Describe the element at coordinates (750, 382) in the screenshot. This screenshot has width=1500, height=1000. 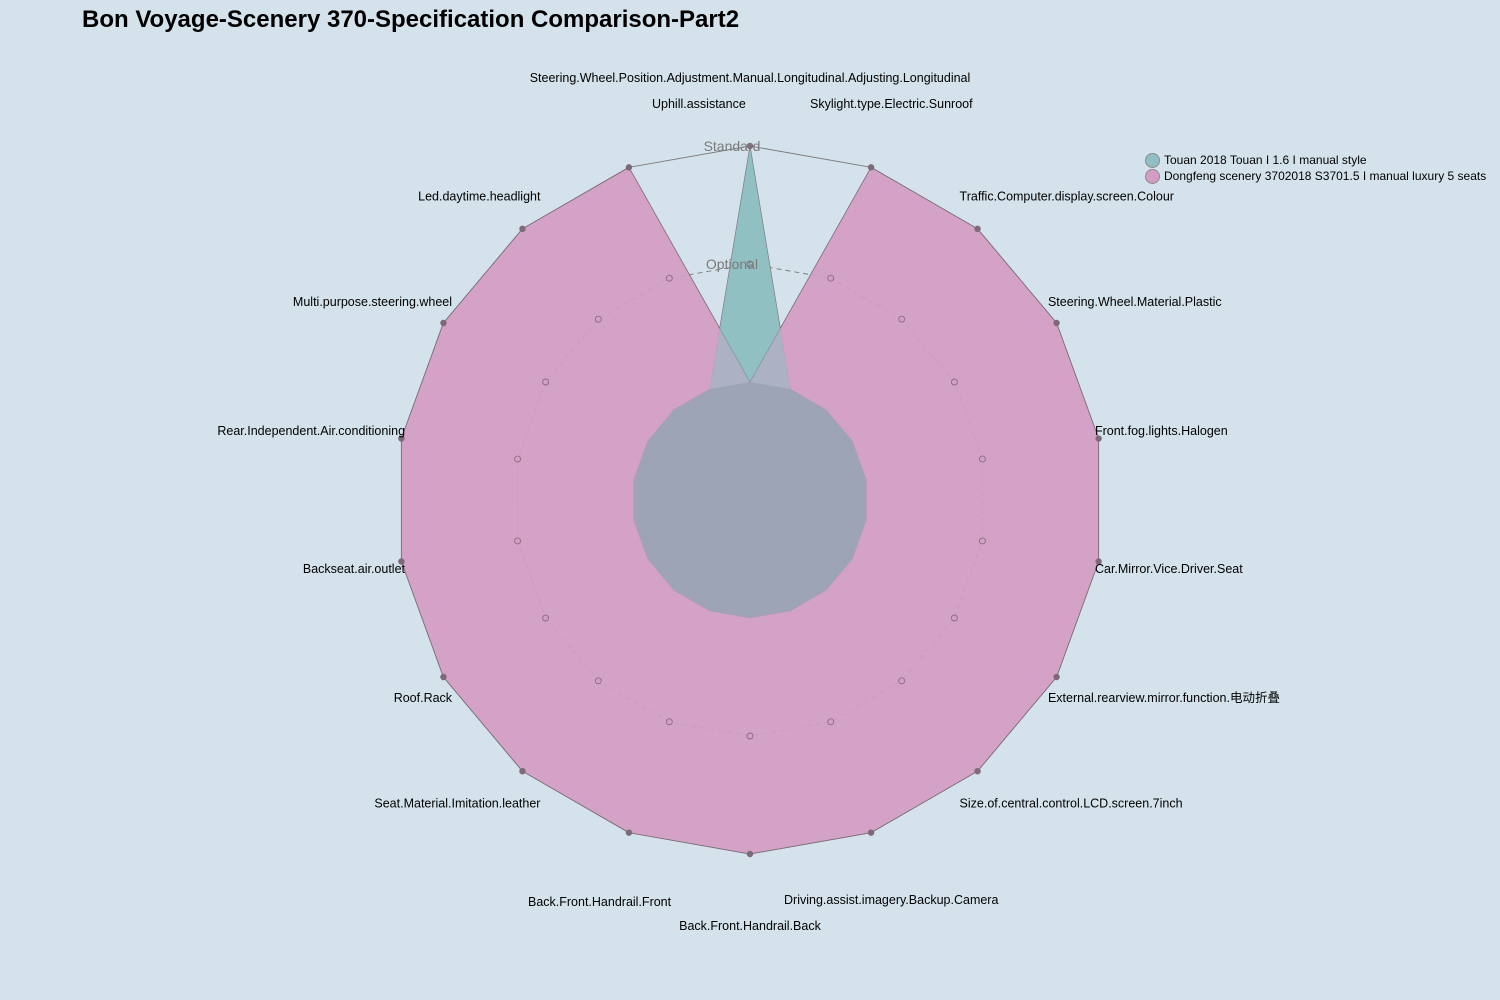
I see `series-area-1-overlay` at that location.